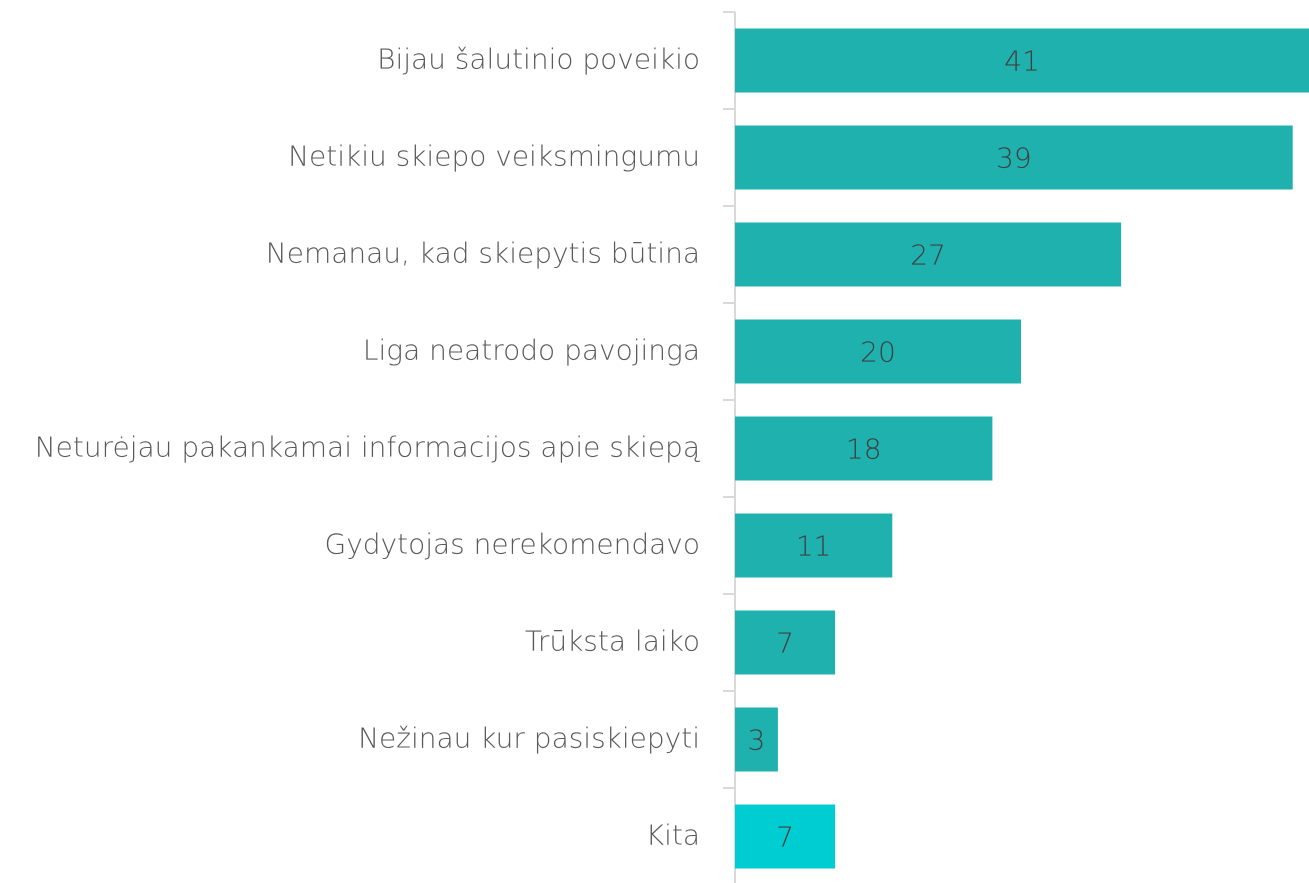  What do you see at coordinates (538, 59) in the screenshot?
I see `category-label: Bijau šalutinio poveikio` at bounding box center [538, 59].